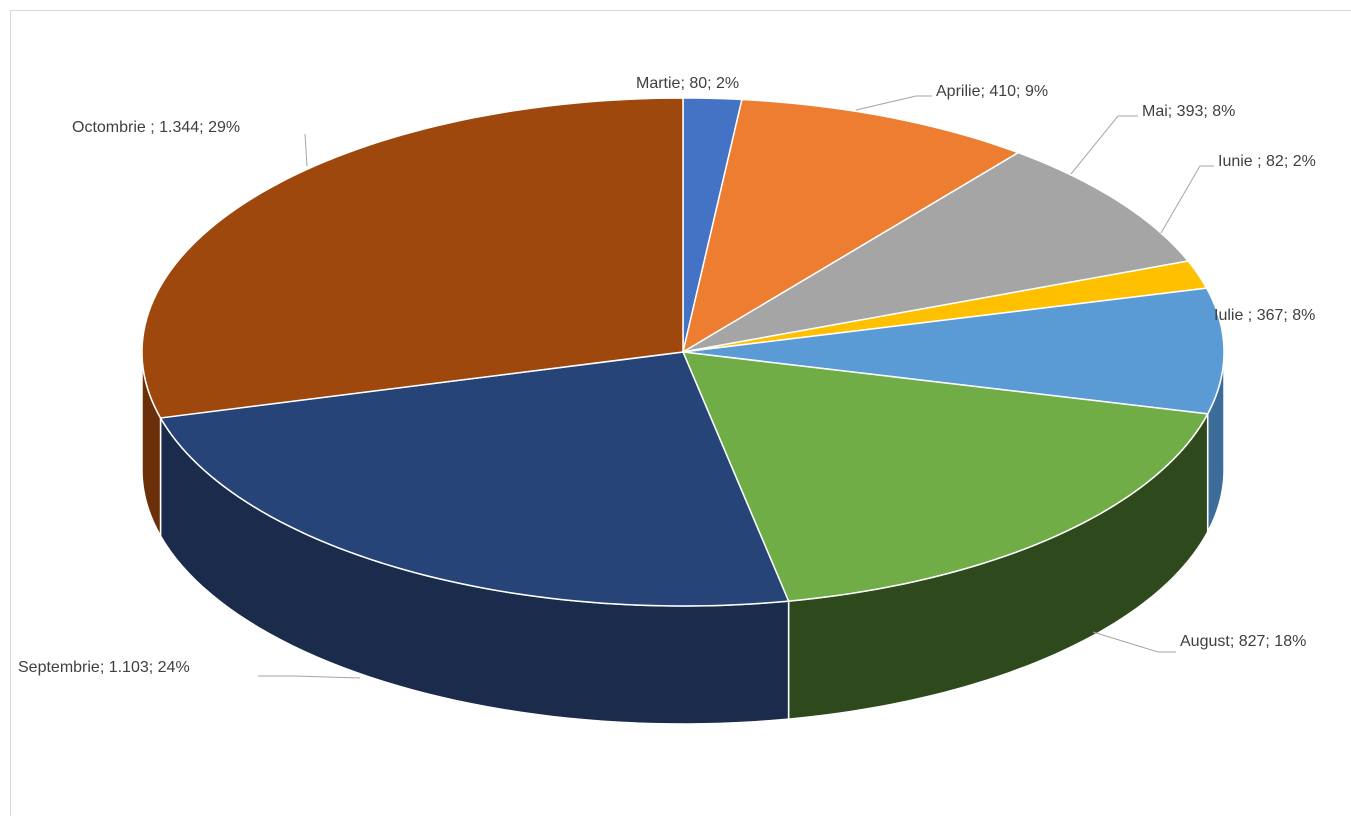 This screenshot has width=1351, height=816. I want to click on pie-slice-iulie, so click(953, 351).